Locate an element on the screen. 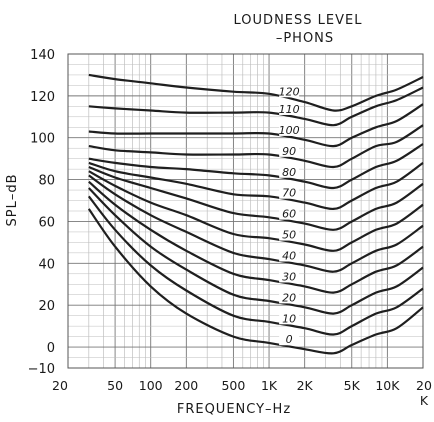 The height and width of the screenshot is (422, 434). y-tick-label: 60 is located at coordinates (46, 222).